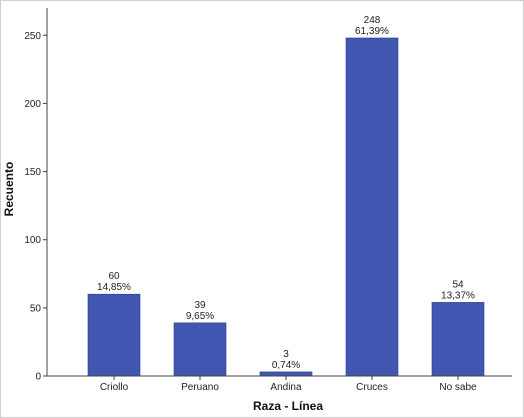 The image size is (524, 418). I want to click on x-tick-label: Criollo, so click(114, 387).